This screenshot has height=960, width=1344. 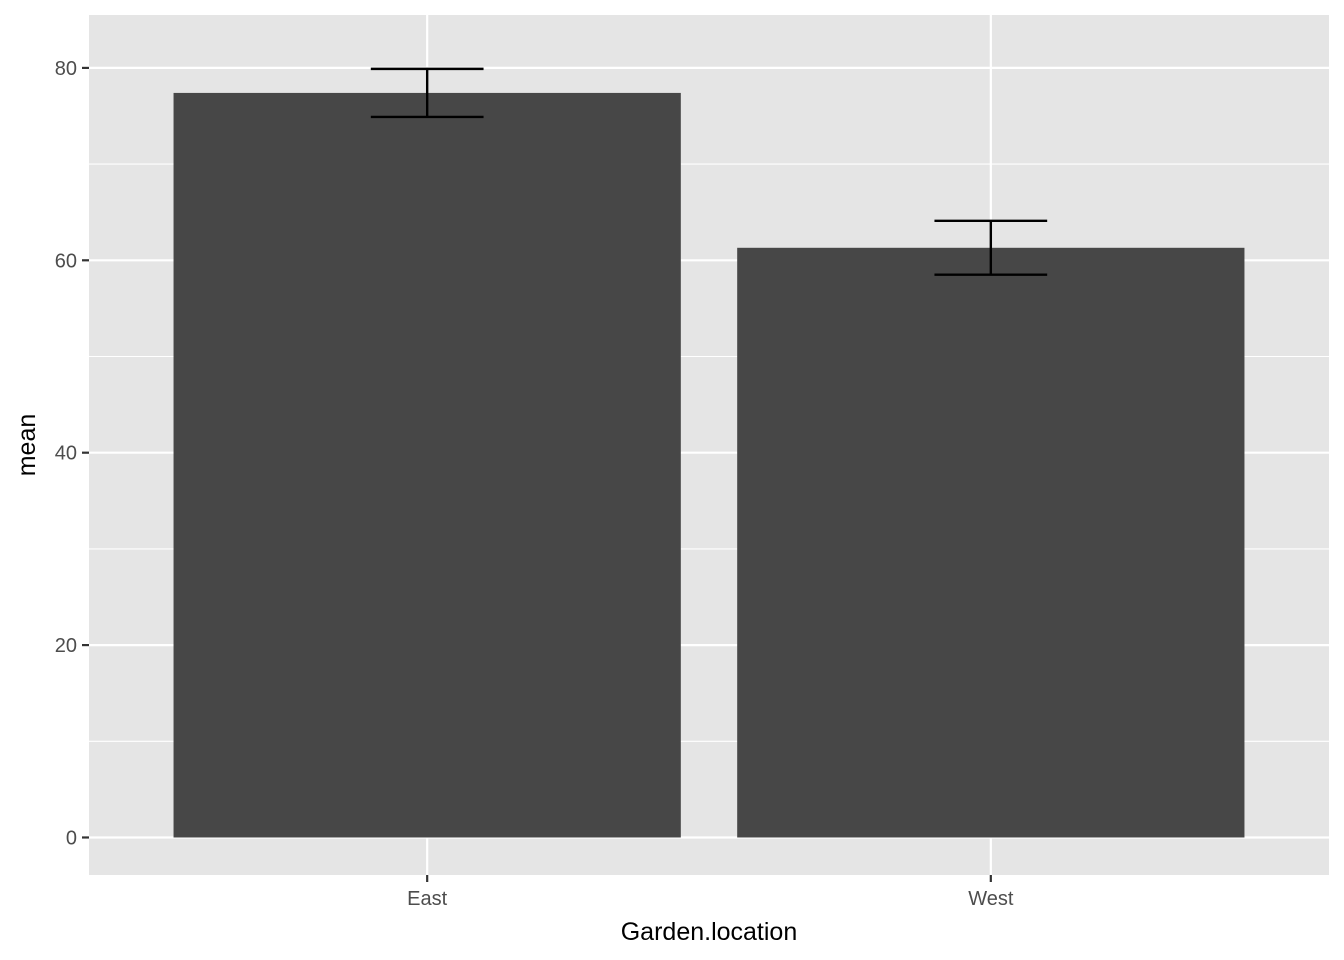 What do you see at coordinates (71, 838) in the screenshot?
I see `y-tick-label: 0` at bounding box center [71, 838].